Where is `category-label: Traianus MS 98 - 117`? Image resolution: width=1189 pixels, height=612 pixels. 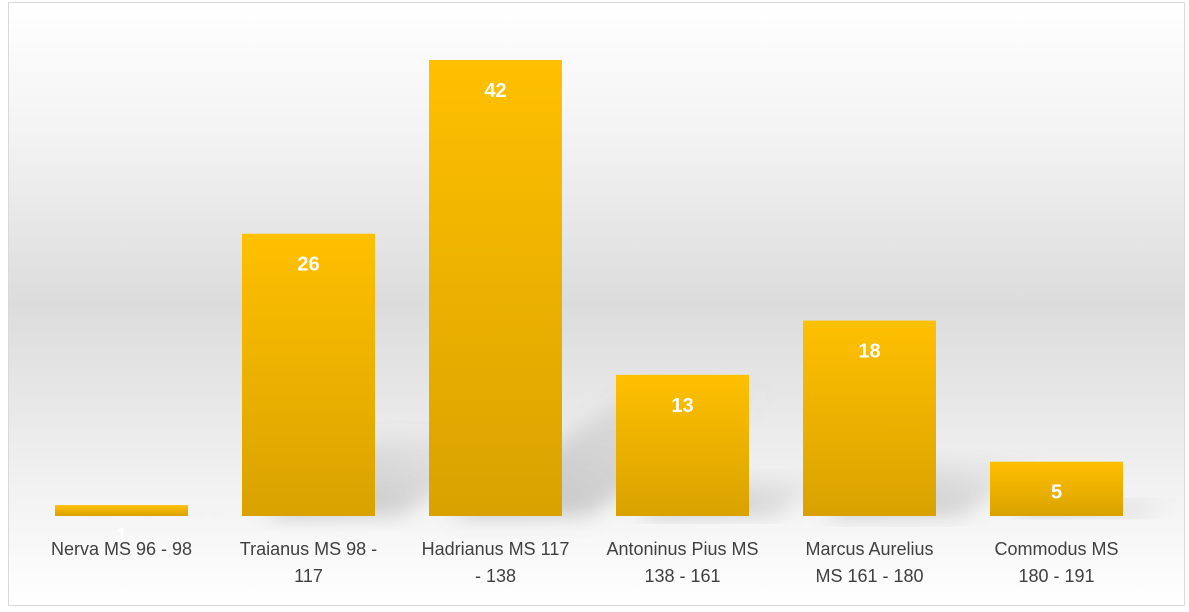
category-label: Traianus MS 98 - 117 is located at coordinates (308, 562).